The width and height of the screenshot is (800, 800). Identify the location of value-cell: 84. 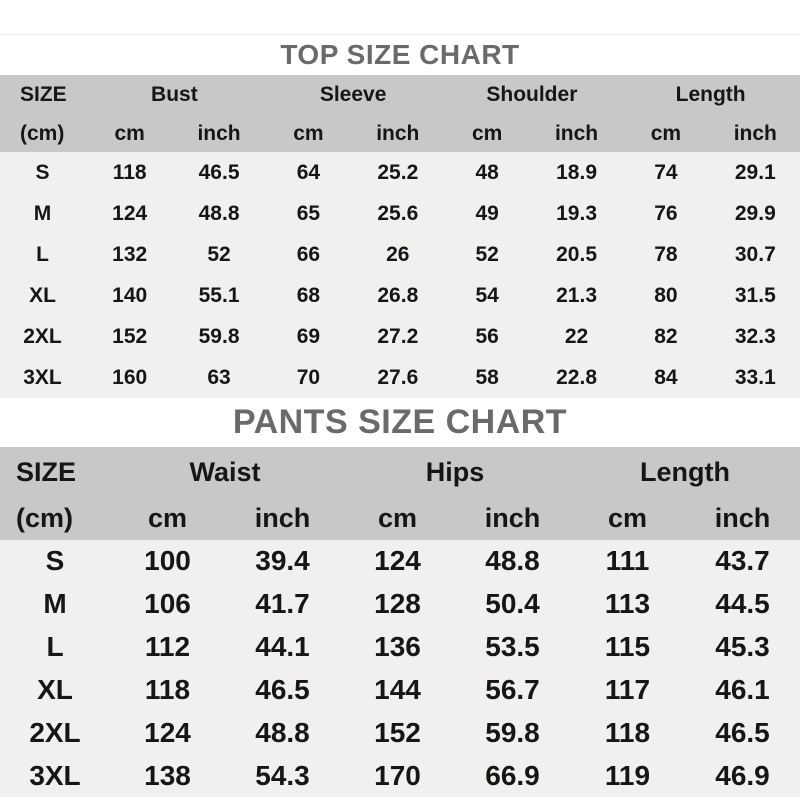
(666, 377).